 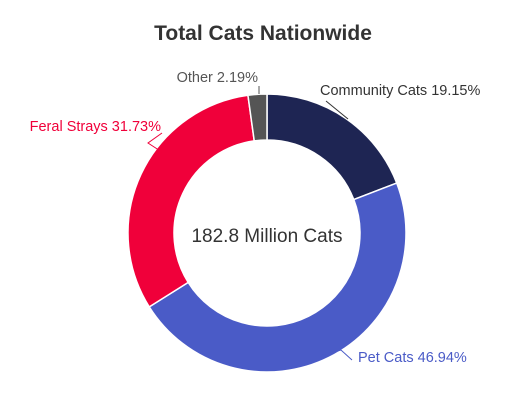 What do you see at coordinates (158, 144) in the screenshot?
I see `leader-line-feral-strays` at bounding box center [158, 144].